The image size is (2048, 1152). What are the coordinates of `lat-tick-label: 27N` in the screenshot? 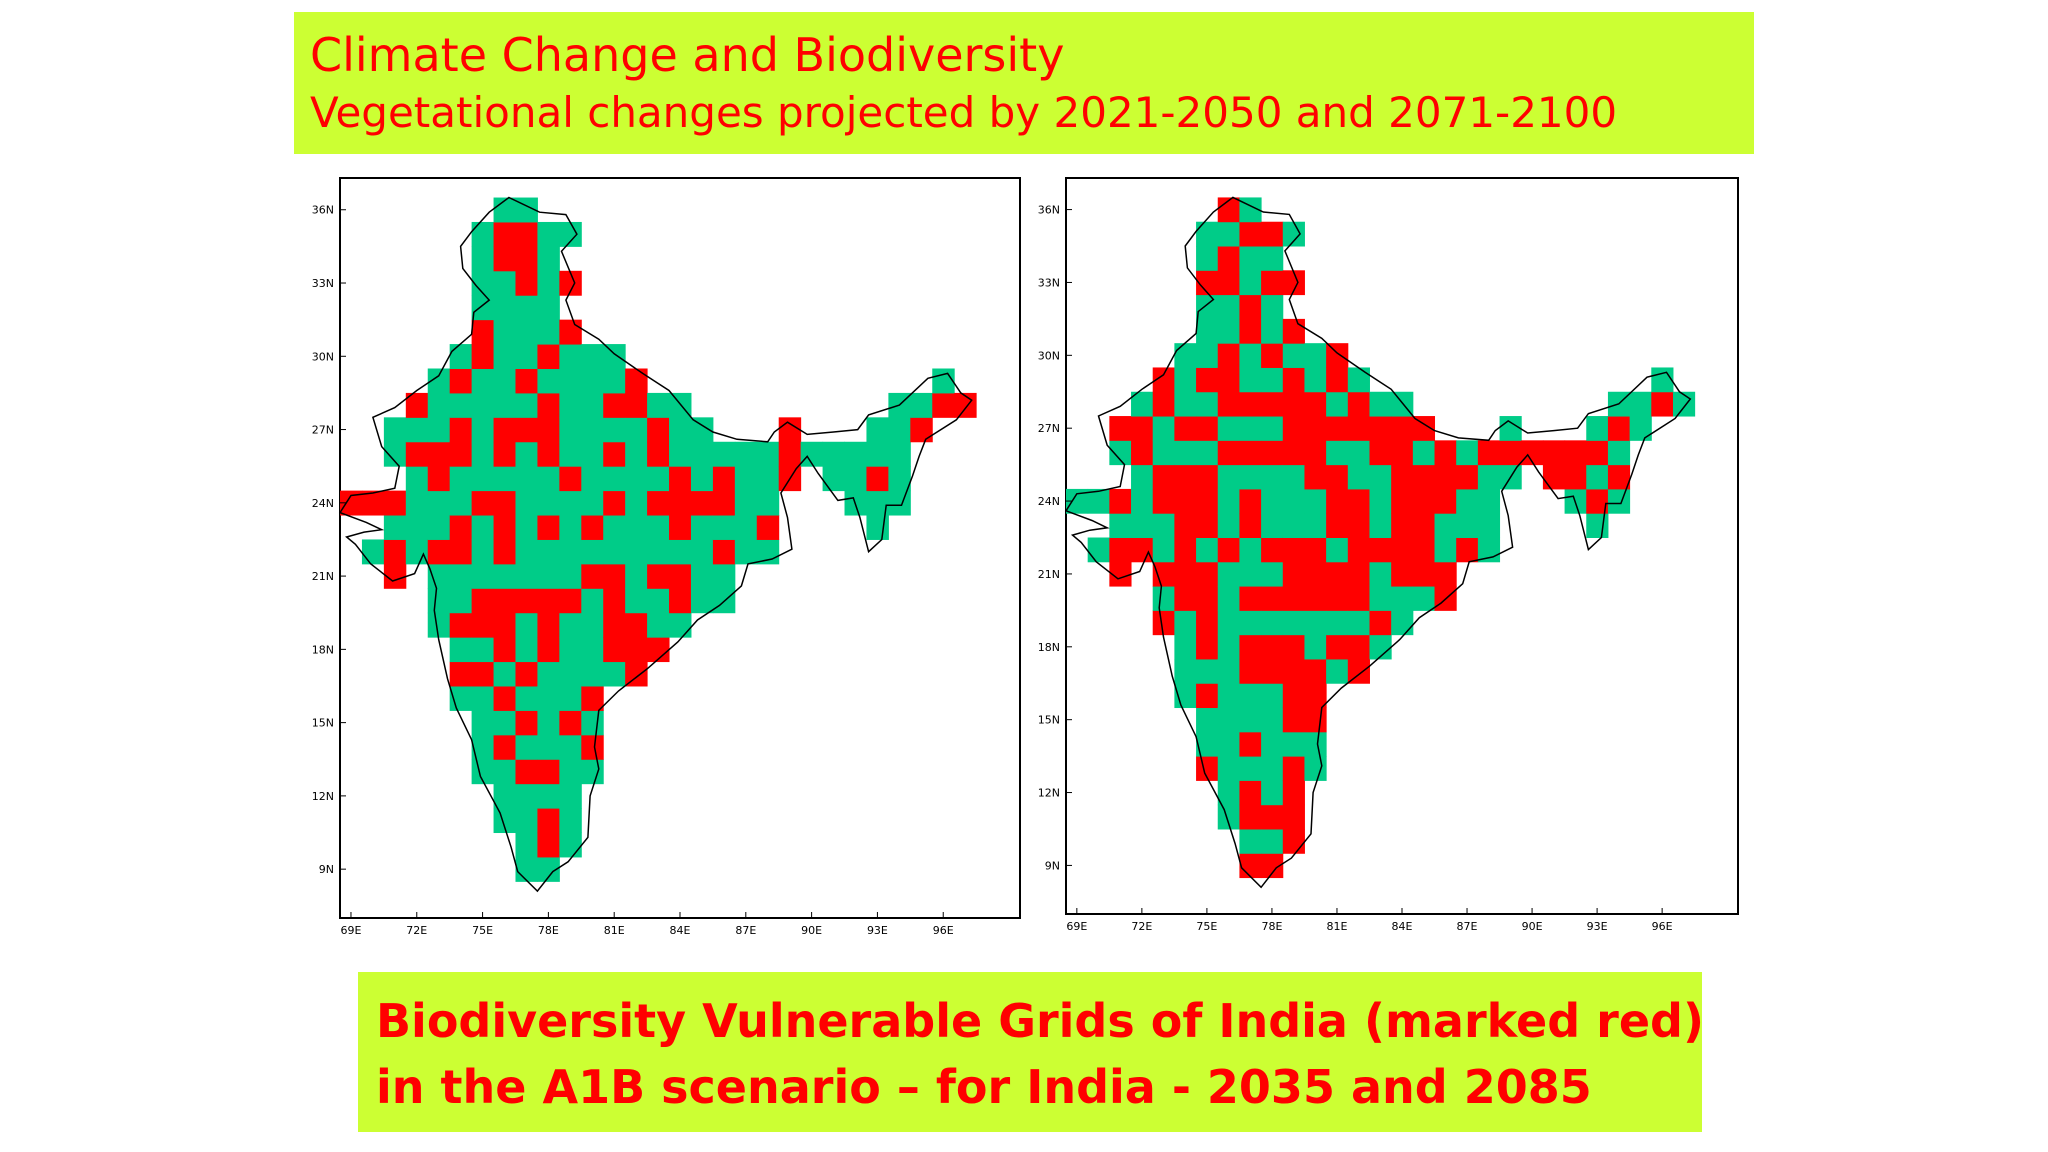 It's located at (1049, 428).